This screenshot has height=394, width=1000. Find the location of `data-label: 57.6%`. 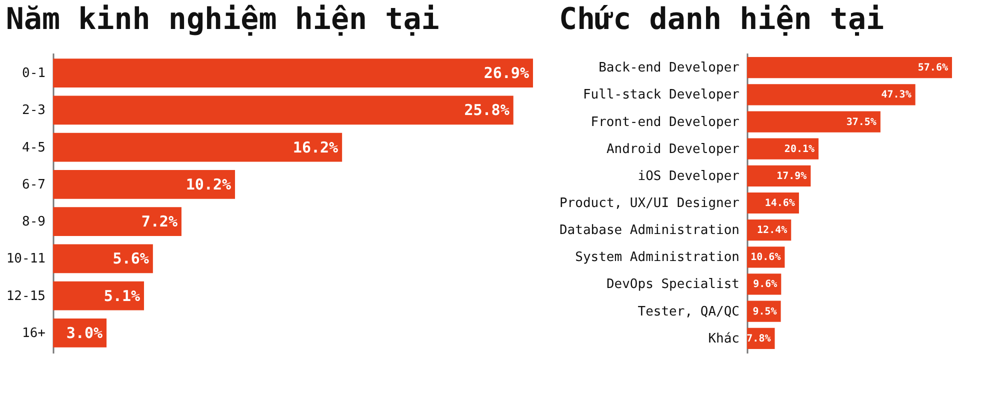

data-label: 57.6% is located at coordinates (933, 68).